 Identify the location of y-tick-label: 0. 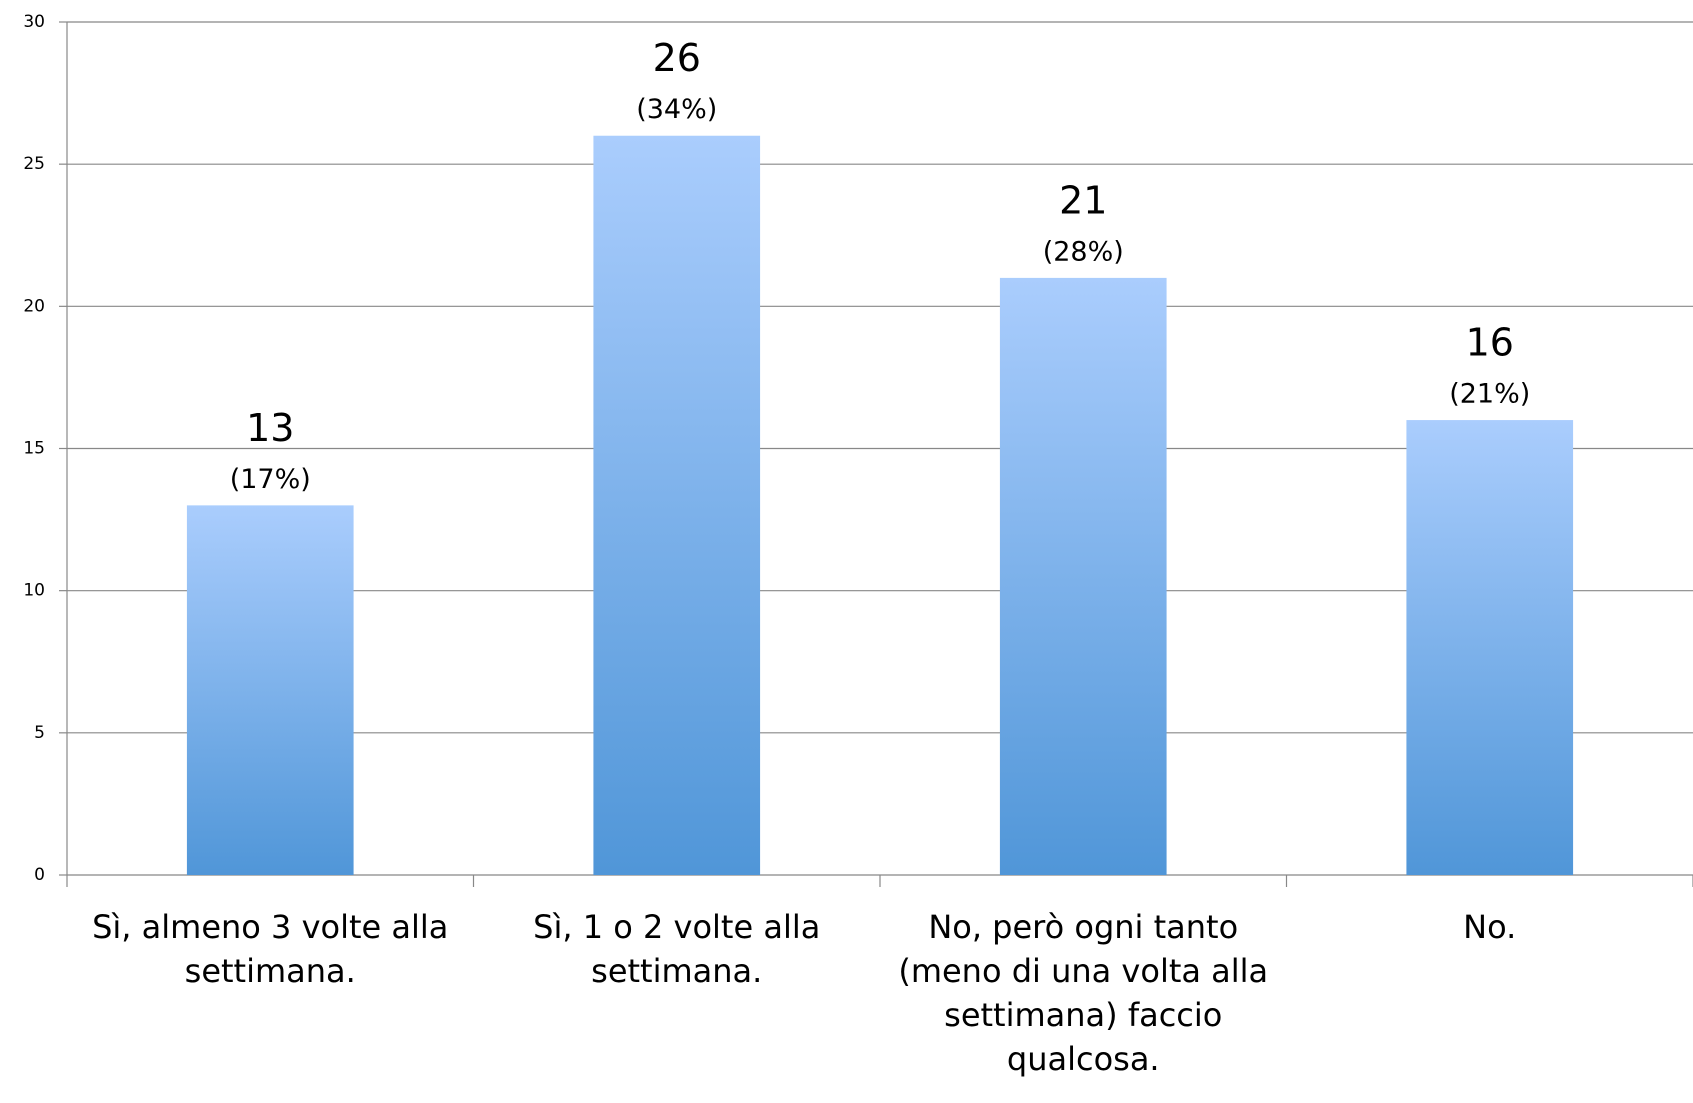
(39, 875).